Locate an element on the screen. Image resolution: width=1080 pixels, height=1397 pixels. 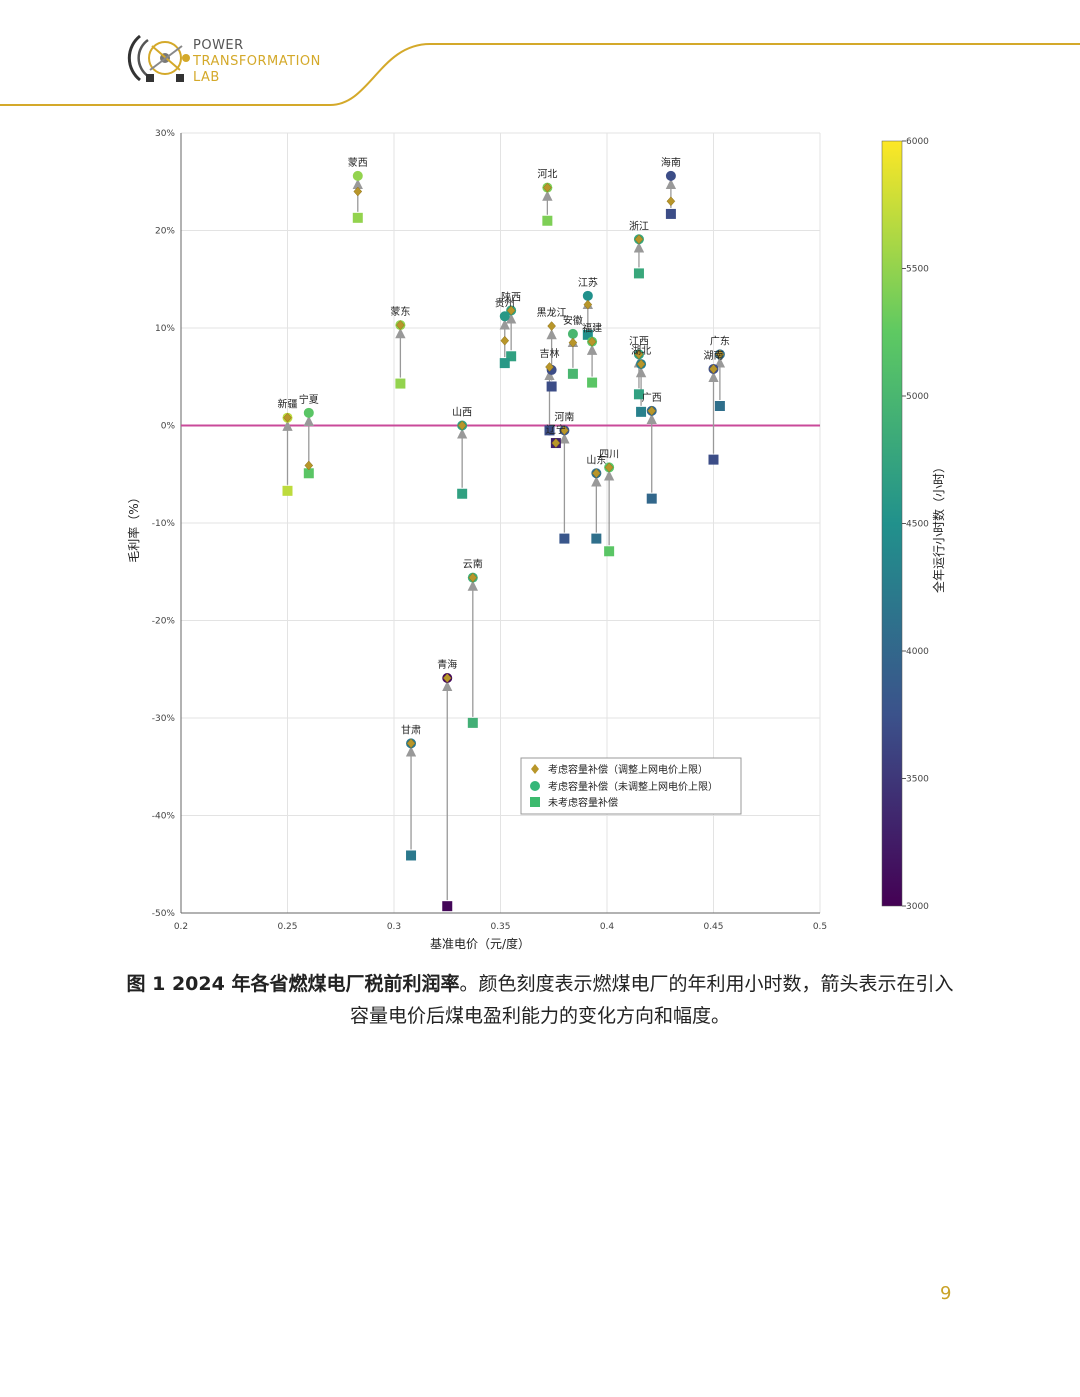
x-tick-label: 0.2 is located at coordinates (181, 927).